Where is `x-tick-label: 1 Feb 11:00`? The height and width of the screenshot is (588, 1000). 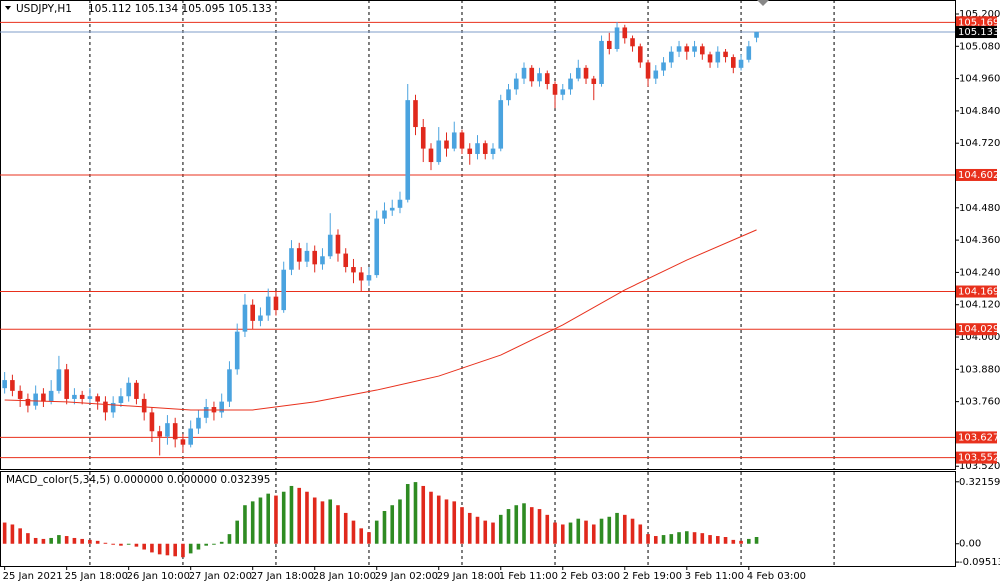 x-tick-label: 1 Feb 11:00 is located at coordinates (528, 576).